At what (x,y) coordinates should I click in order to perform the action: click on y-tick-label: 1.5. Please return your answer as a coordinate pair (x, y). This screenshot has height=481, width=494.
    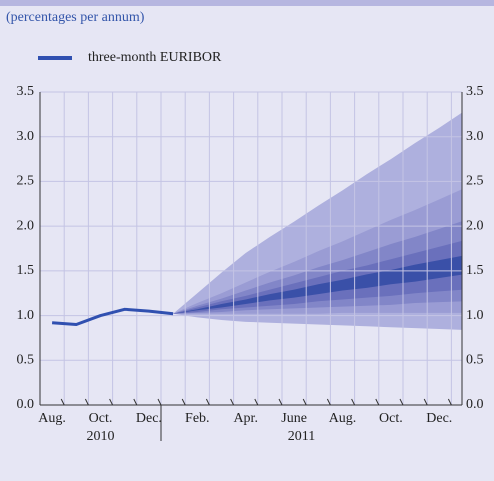
    Looking at the image, I should click on (26, 270).